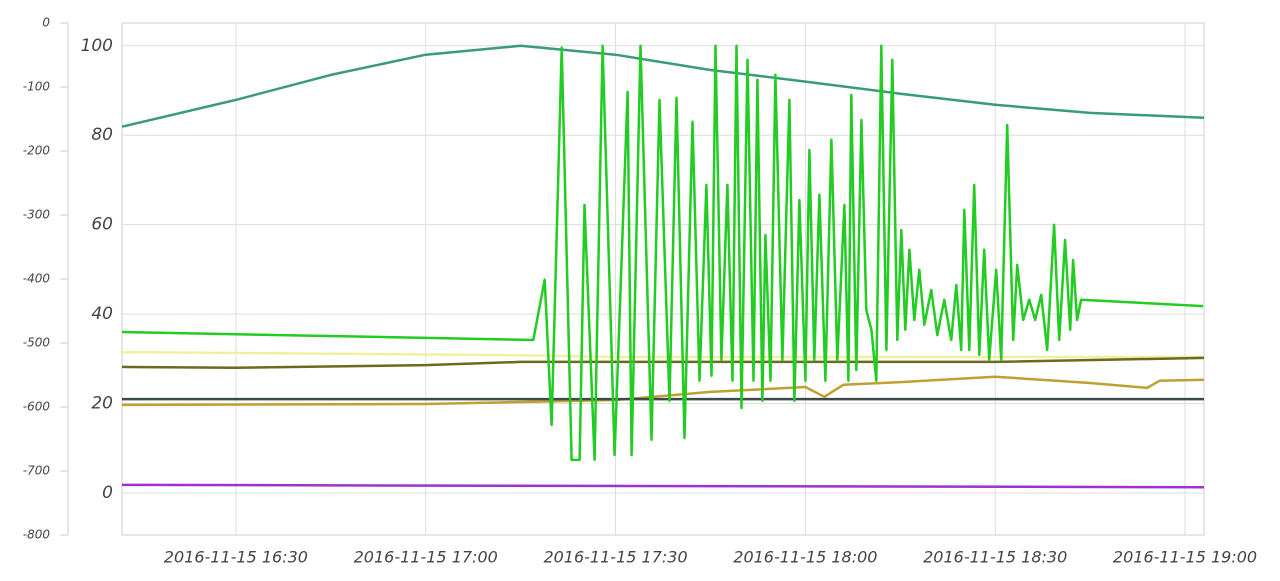 Image resolution: width=1280 pixels, height=581 pixels. Describe the element at coordinates (102, 404) in the screenshot. I see `y-tick-label: 20` at that location.